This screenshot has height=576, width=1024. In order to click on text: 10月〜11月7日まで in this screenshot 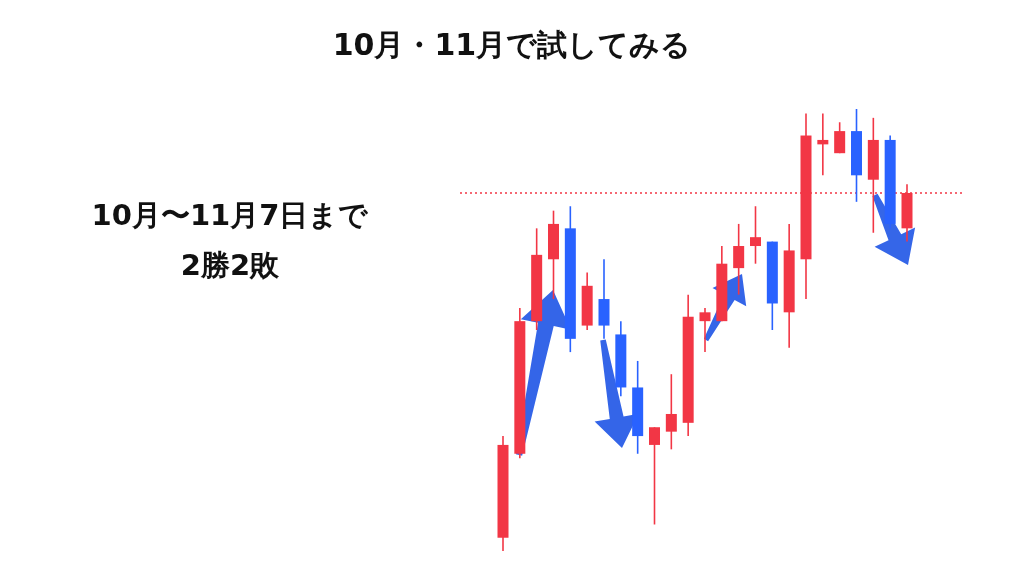, I will do `click(230, 215)`.